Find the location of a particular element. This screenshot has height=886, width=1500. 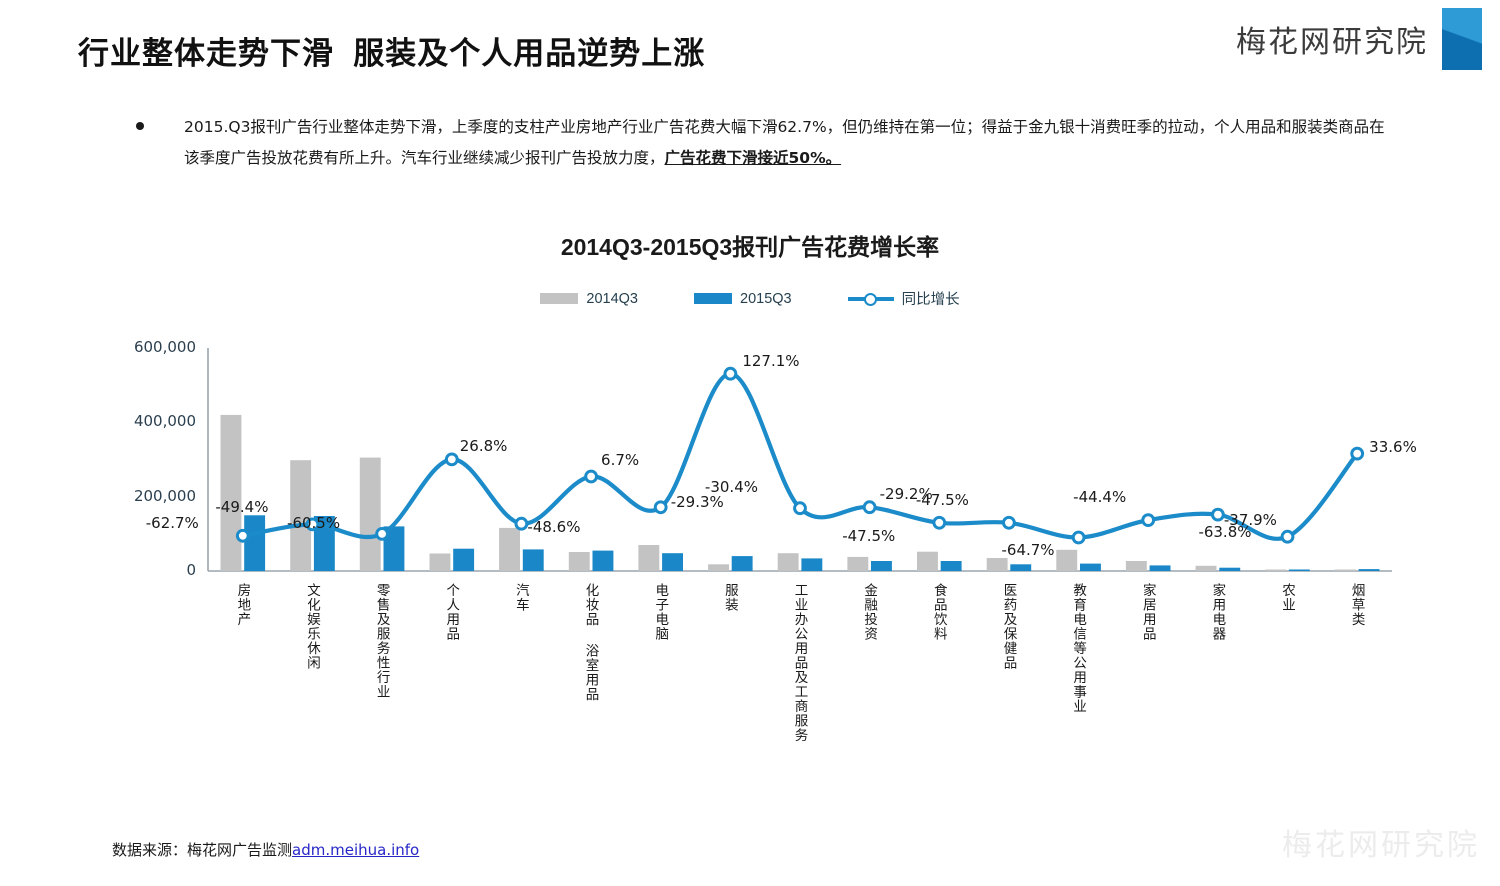

x-axis-category-label: 农业 is located at coordinates (1287, 597).